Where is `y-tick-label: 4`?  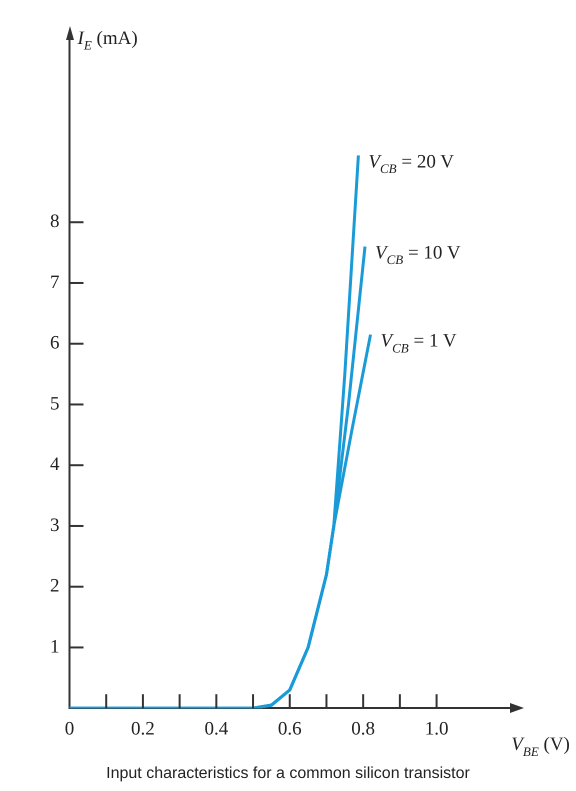
y-tick-label: 4 is located at coordinates (55, 465).